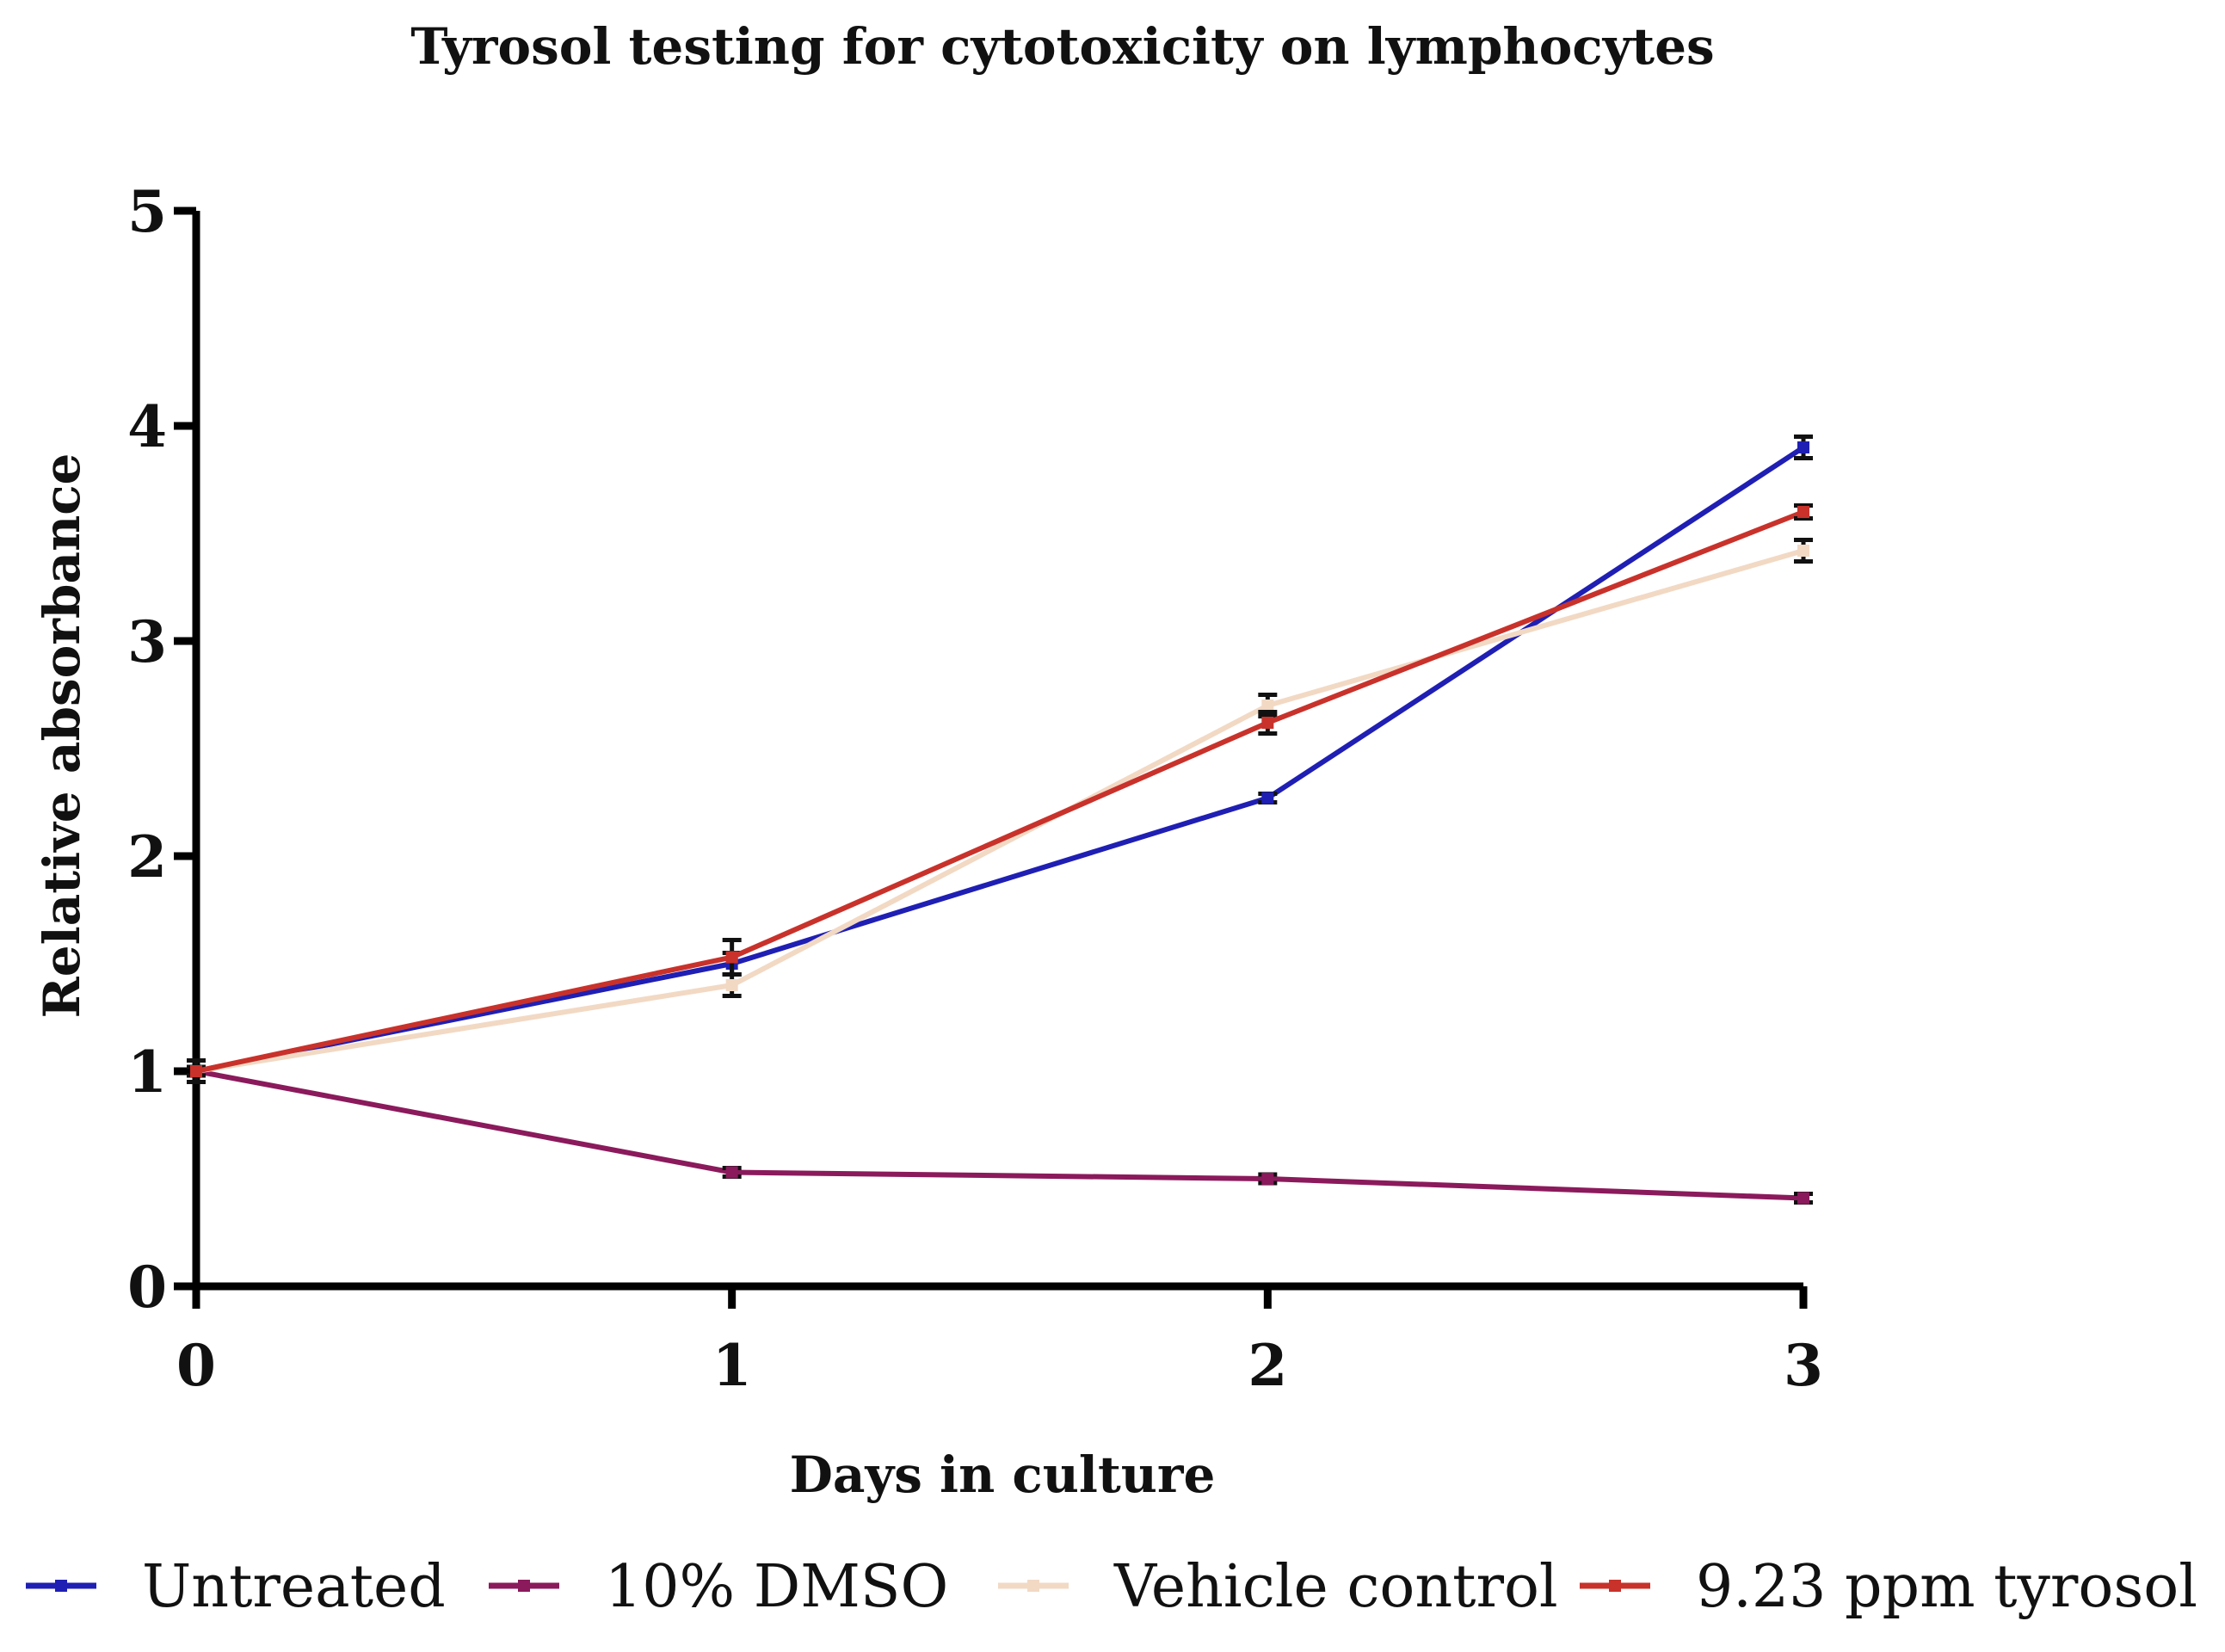 This screenshot has height=1652, width=2225. I want to click on x-axis-label: Days in culture, so click(1003, 1475).